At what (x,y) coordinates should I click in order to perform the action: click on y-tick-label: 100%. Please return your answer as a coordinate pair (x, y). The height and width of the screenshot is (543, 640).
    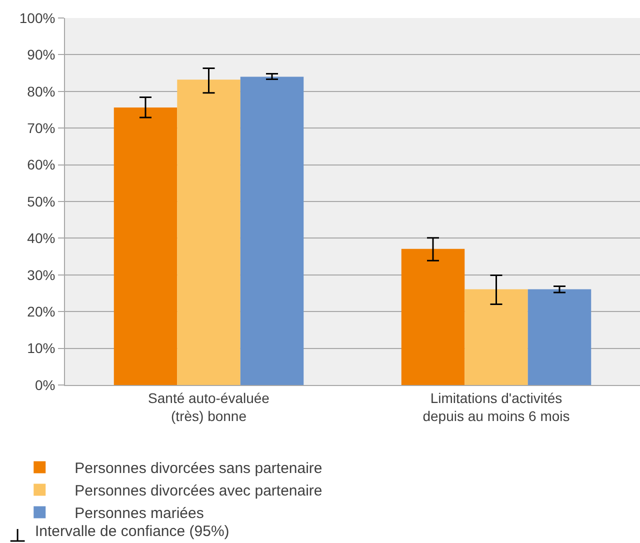
    Looking at the image, I should click on (37, 18).